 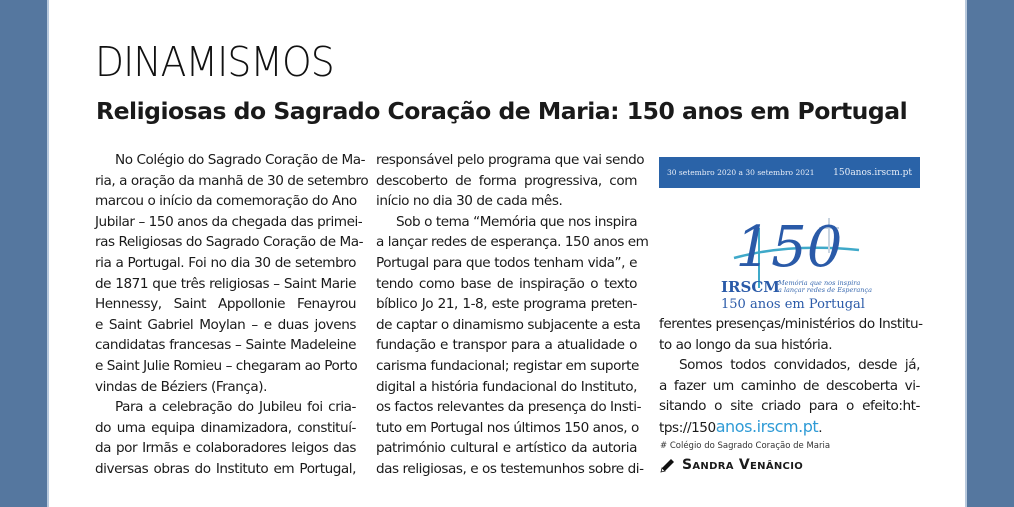 What do you see at coordinates (506, 180) in the screenshot?
I see `text-line: descoberto de forma progressiva, com` at bounding box center [506, 180].